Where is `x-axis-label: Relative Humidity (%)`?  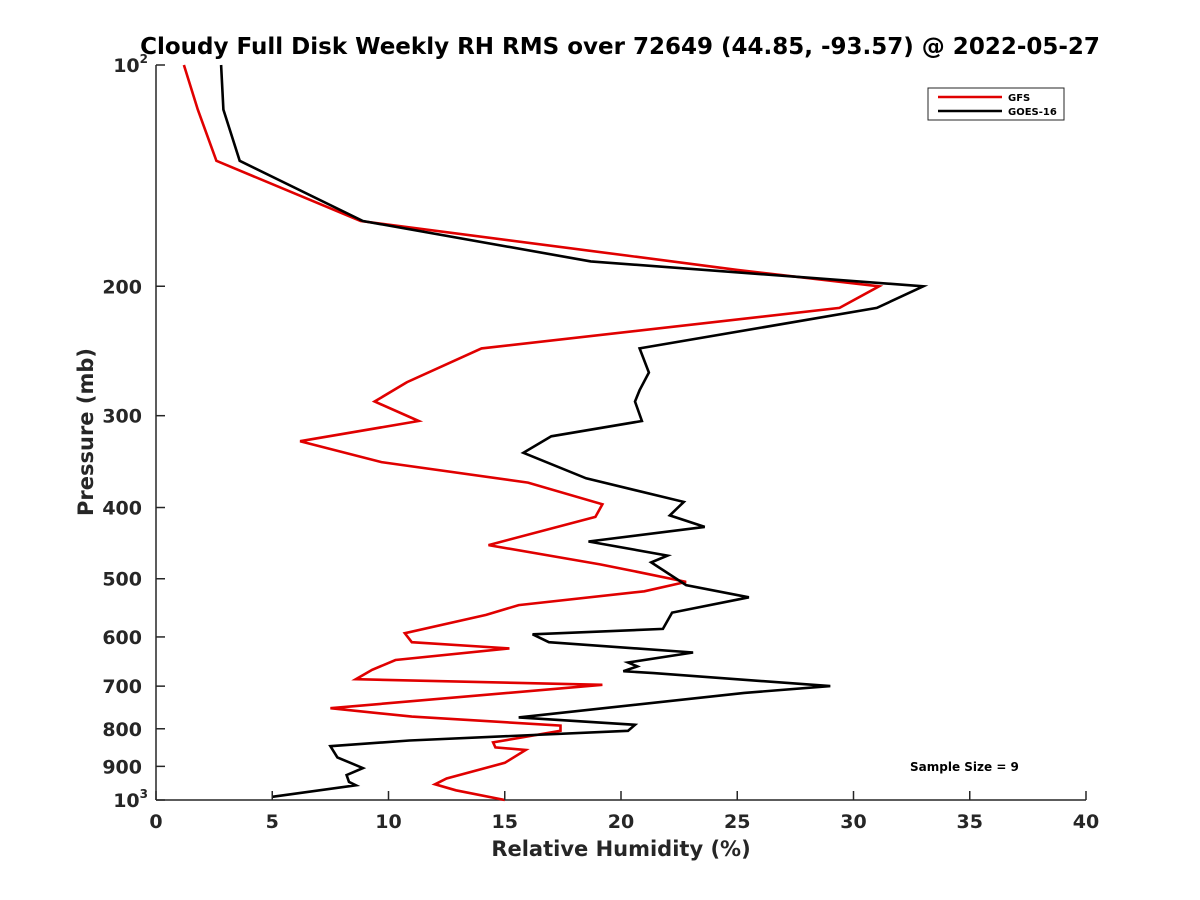
x-axis-label: Relative Humidity (%) is located at coordinates (620, 849).